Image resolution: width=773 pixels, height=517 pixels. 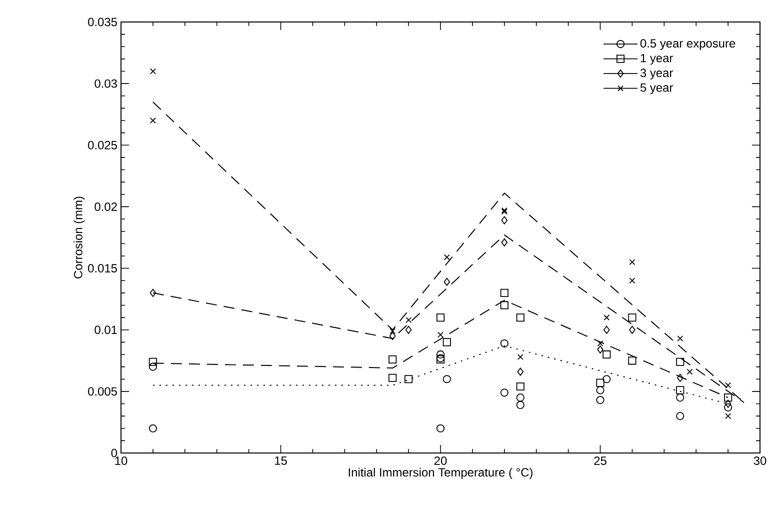 What do you see at coordinates (600, 460) in the screenshot?
I see `x-tick-label: 25` at bounding box center [600, 460].